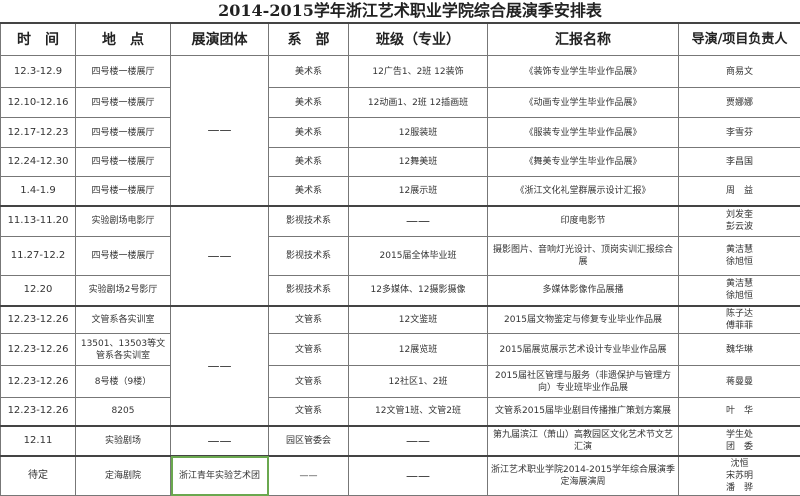 The height and width of the screenshot is (496, 800). I want to click on cell-name: 《舞美专业学生毕业作品展》, so click(583, 162).